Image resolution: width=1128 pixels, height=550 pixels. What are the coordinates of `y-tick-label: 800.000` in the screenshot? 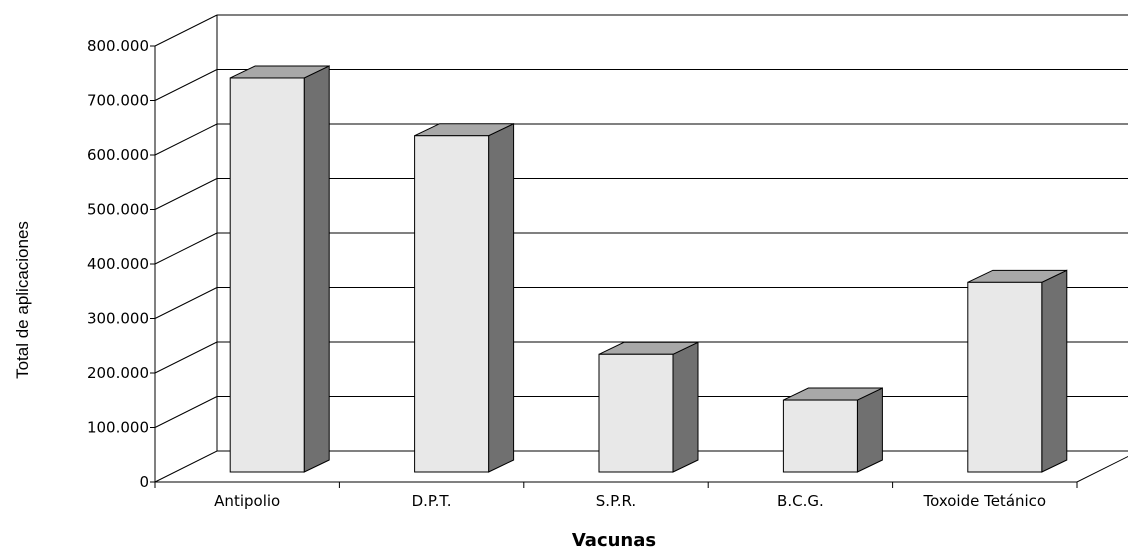 It's located at (118, 46).